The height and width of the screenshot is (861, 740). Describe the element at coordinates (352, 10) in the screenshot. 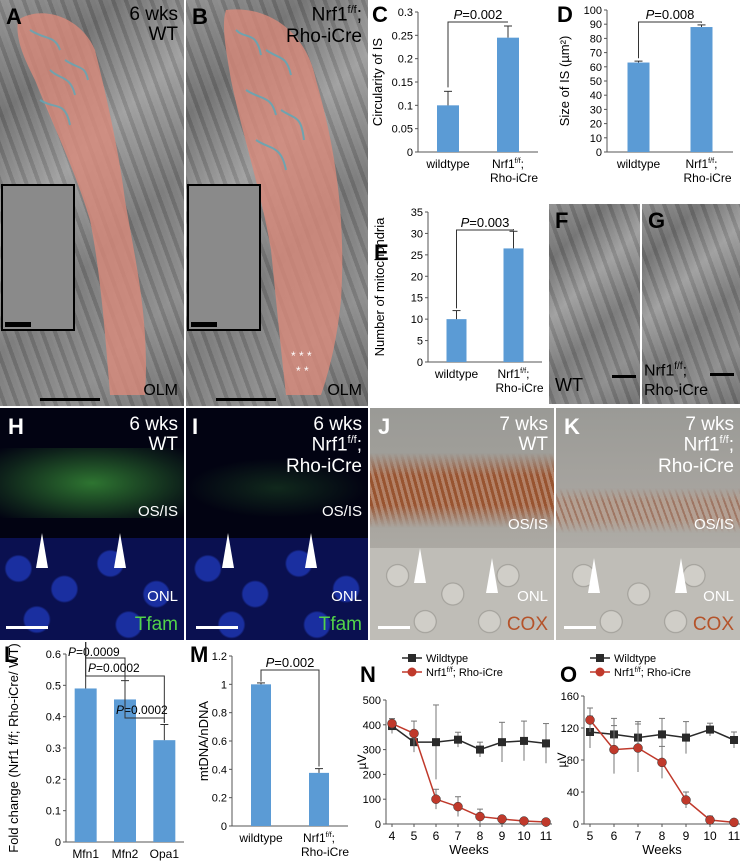

I see `panel-b-genotype-sup: f/f` at that location.